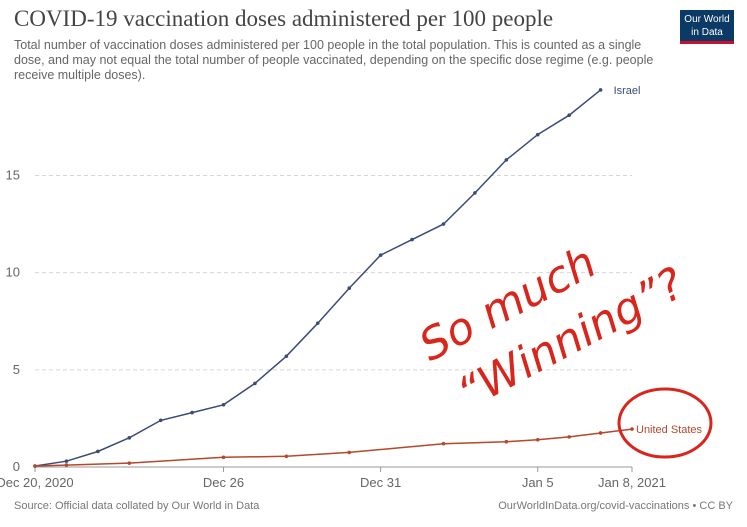  I want to click on y-tick-label: 10, so click(13, 272).